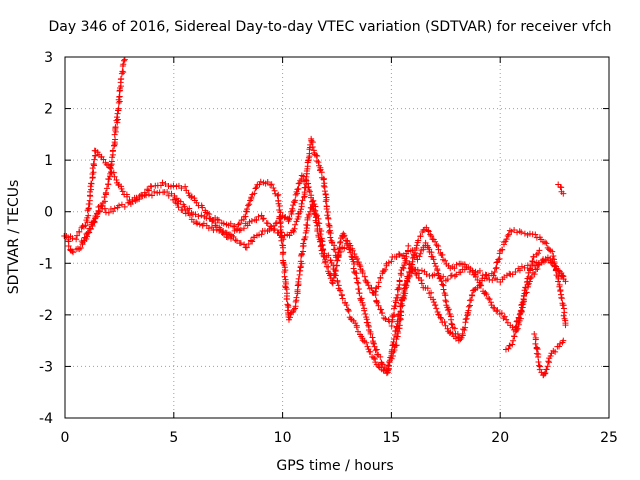  I want to click on series-track-e, so click(416, 297).